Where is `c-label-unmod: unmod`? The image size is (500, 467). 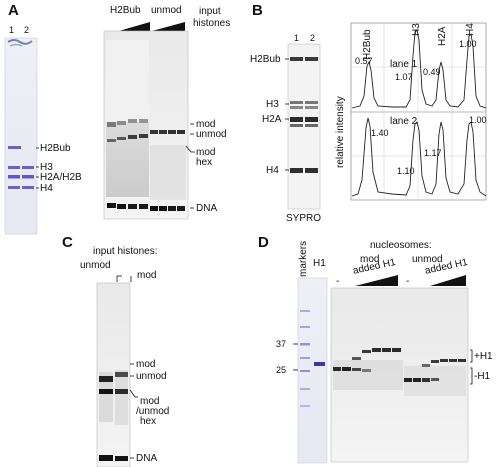 c-label-unmod: unmod is located at coordinates (151, 376).